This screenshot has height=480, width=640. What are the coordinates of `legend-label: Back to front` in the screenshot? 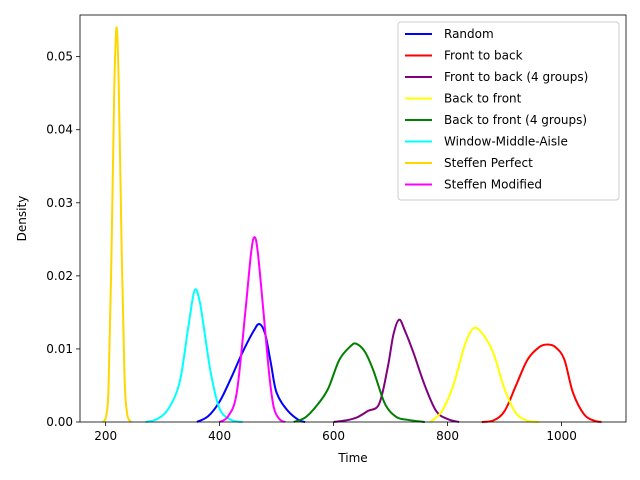 It's located at (483, 99).